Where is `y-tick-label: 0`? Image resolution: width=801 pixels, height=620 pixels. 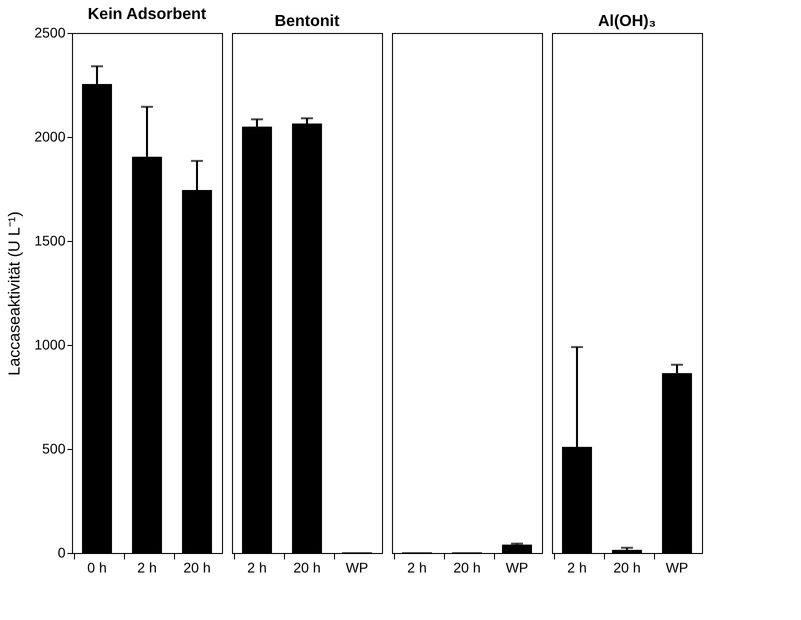 y-tick-label: 0 is located at coordinates (62, 552).